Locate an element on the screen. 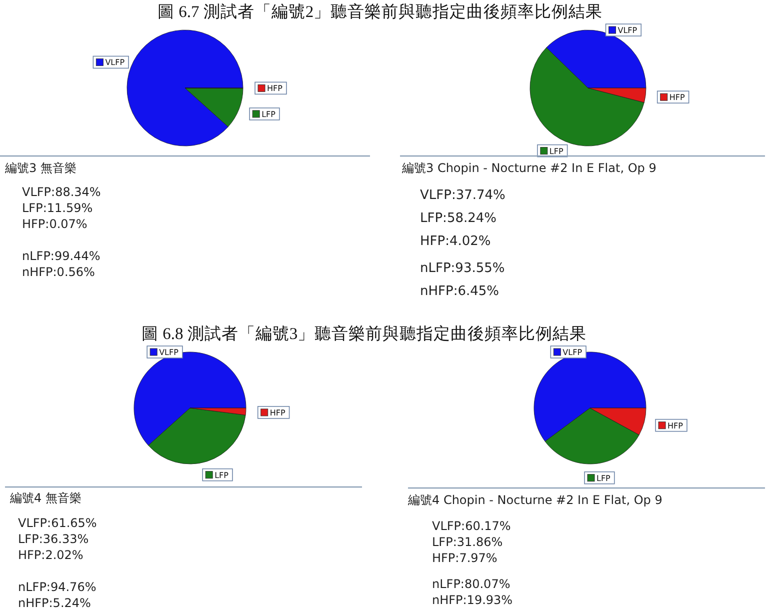 Image resolution: width=783 pixels, height=614 pixels. text: LFP:36.33% is located at coordinates (53, 539).